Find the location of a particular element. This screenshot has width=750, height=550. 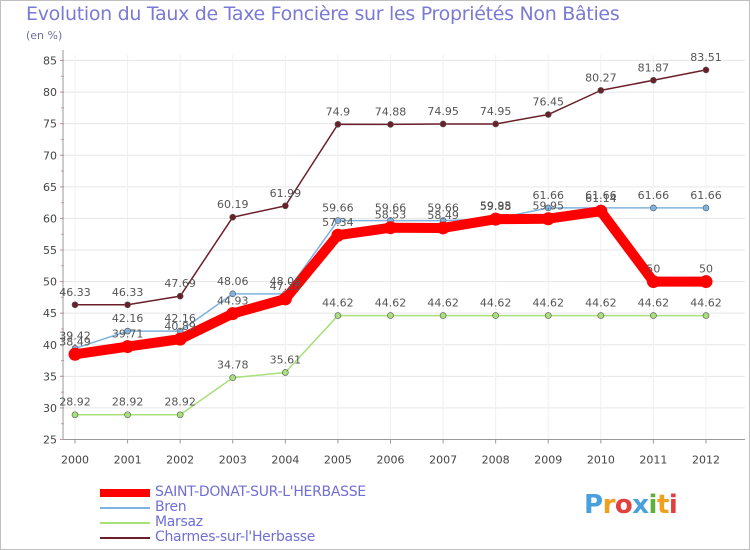

x-tick-label: 2010 is located at coordinates (601, 460).